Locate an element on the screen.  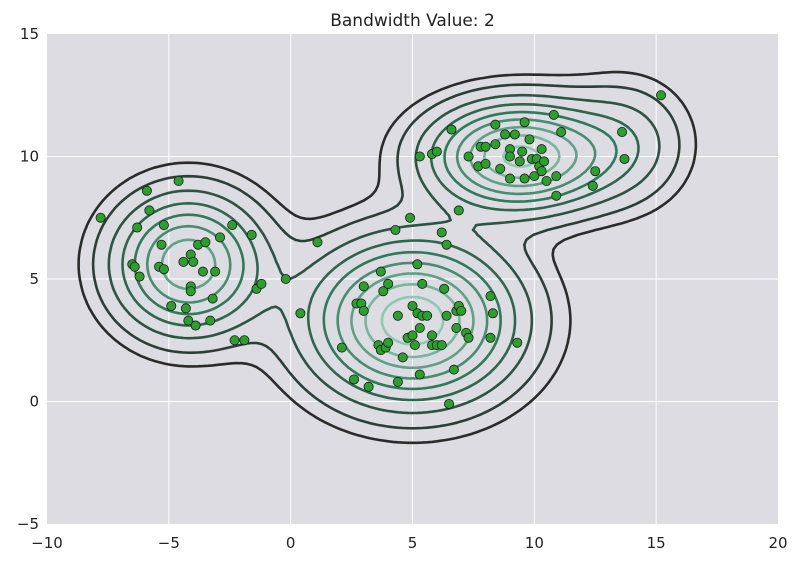
x-tick-label: −5 is located at coordinates (169, 543).